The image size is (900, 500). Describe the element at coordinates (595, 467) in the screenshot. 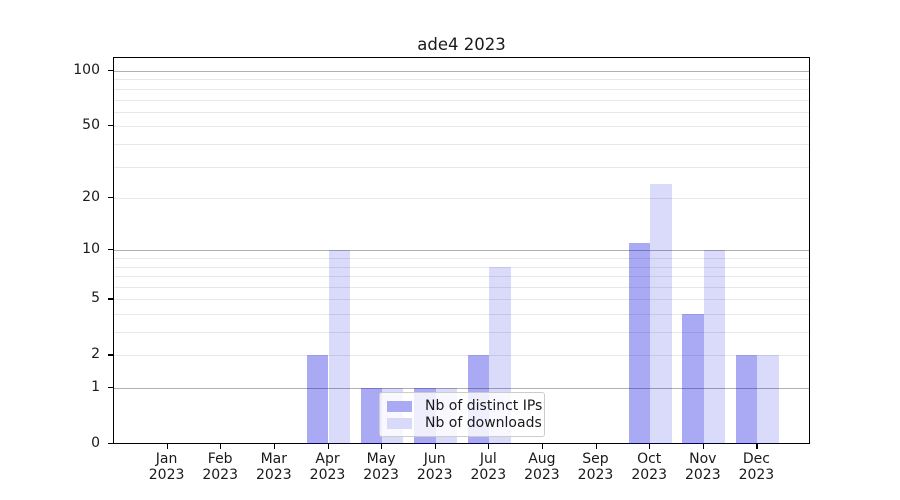

I see `x-tick-label-sep: Sep 2023` at that location.